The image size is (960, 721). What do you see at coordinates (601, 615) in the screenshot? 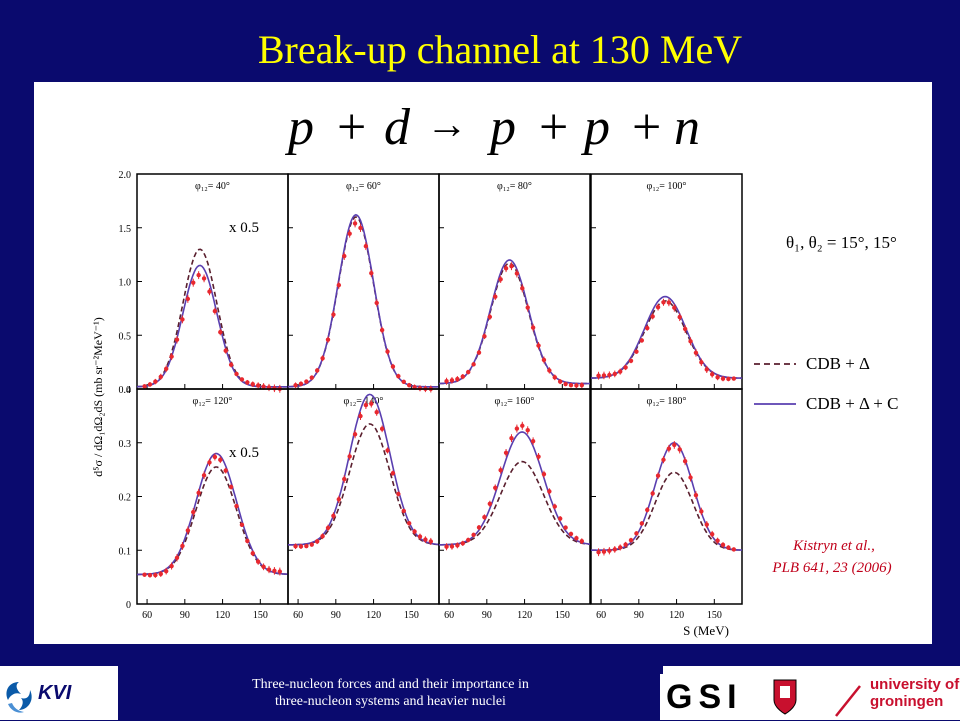
I see `x-tick-label: 60` at bounding box center [601, 615].